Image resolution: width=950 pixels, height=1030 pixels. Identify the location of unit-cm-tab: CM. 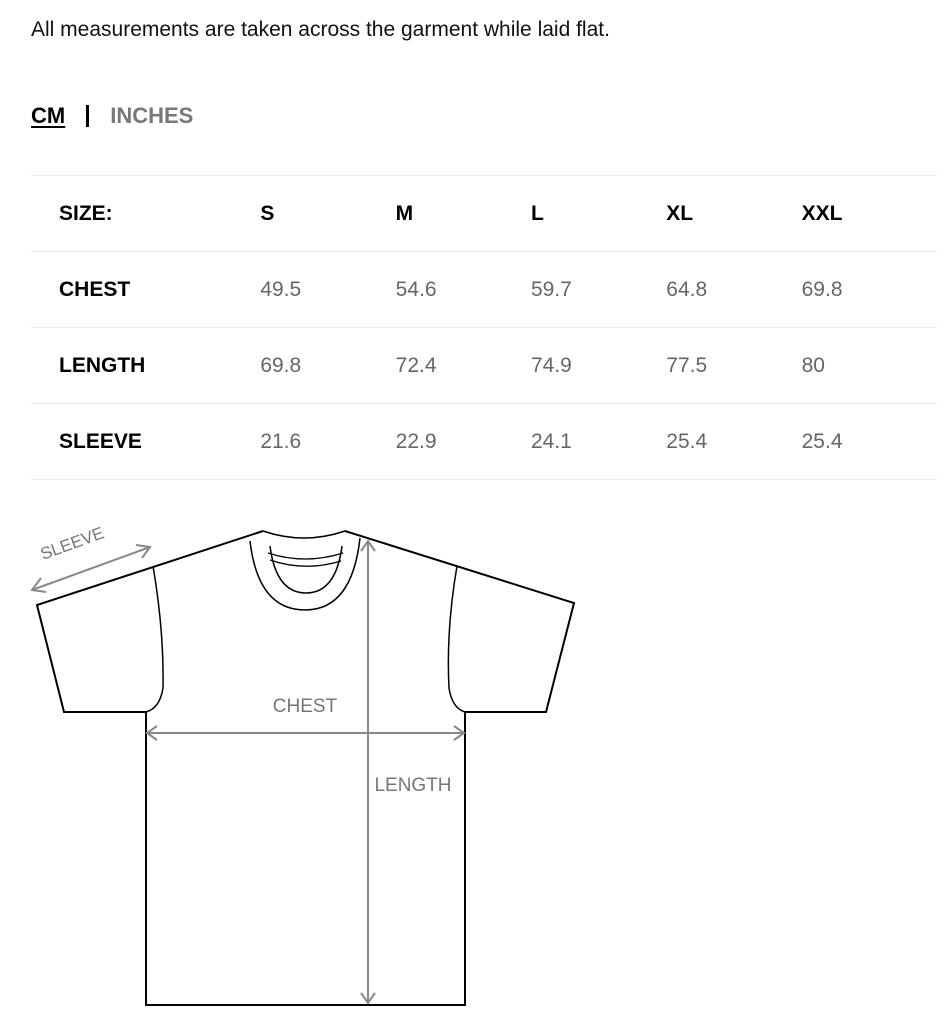
(48, 115).